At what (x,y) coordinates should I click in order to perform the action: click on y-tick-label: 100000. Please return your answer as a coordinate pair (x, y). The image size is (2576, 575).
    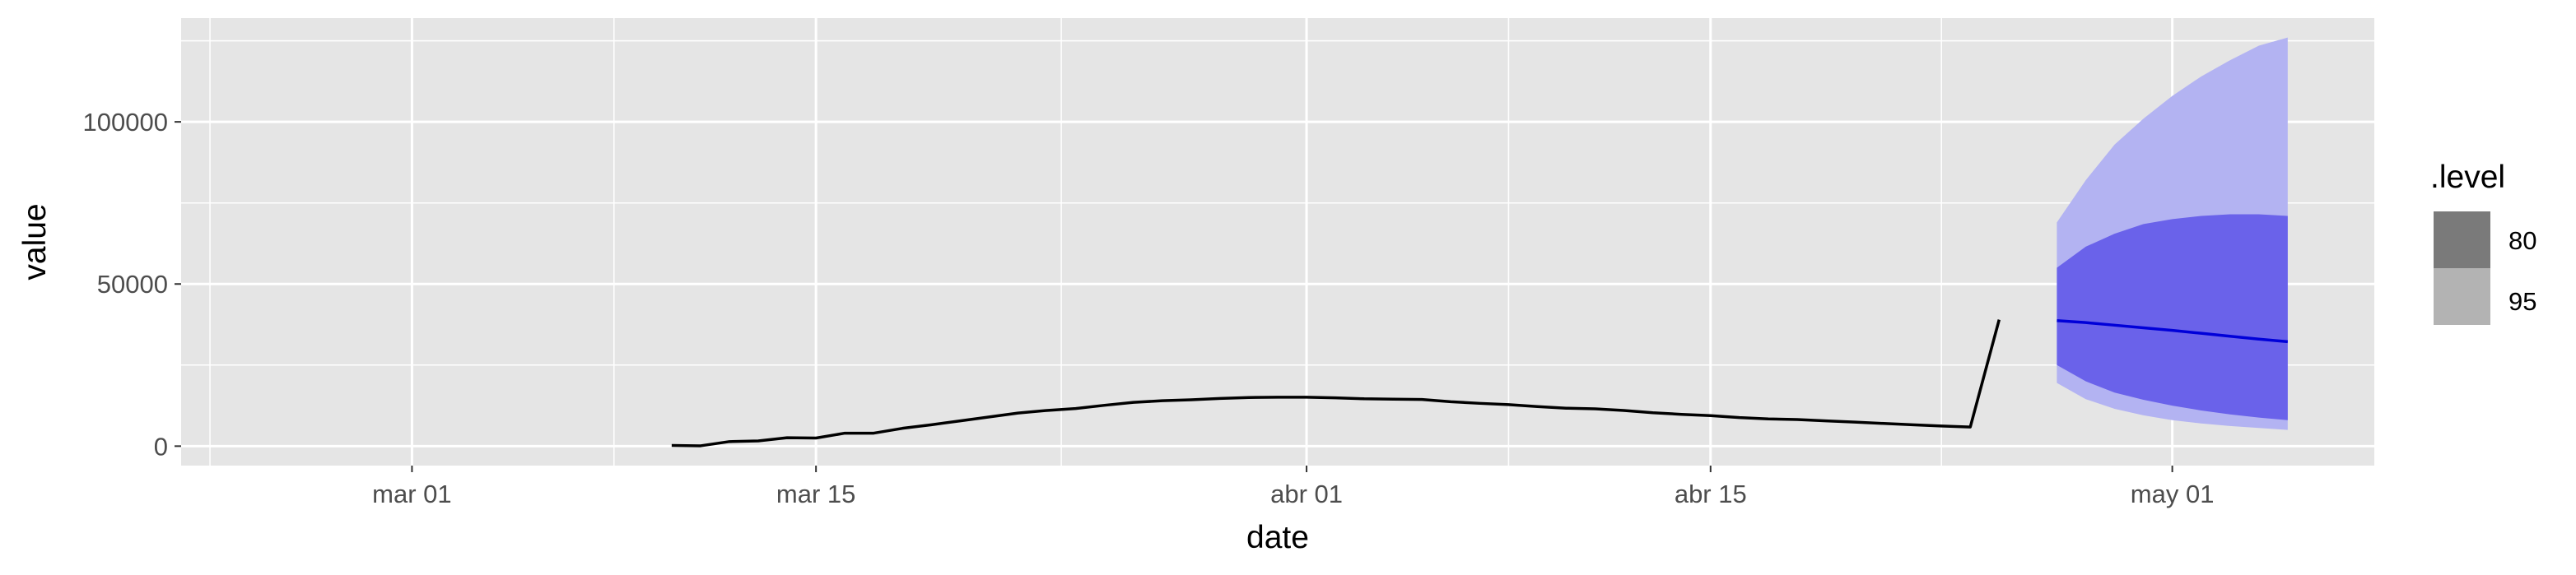
    Looking at the image, I should click on (125, 123).